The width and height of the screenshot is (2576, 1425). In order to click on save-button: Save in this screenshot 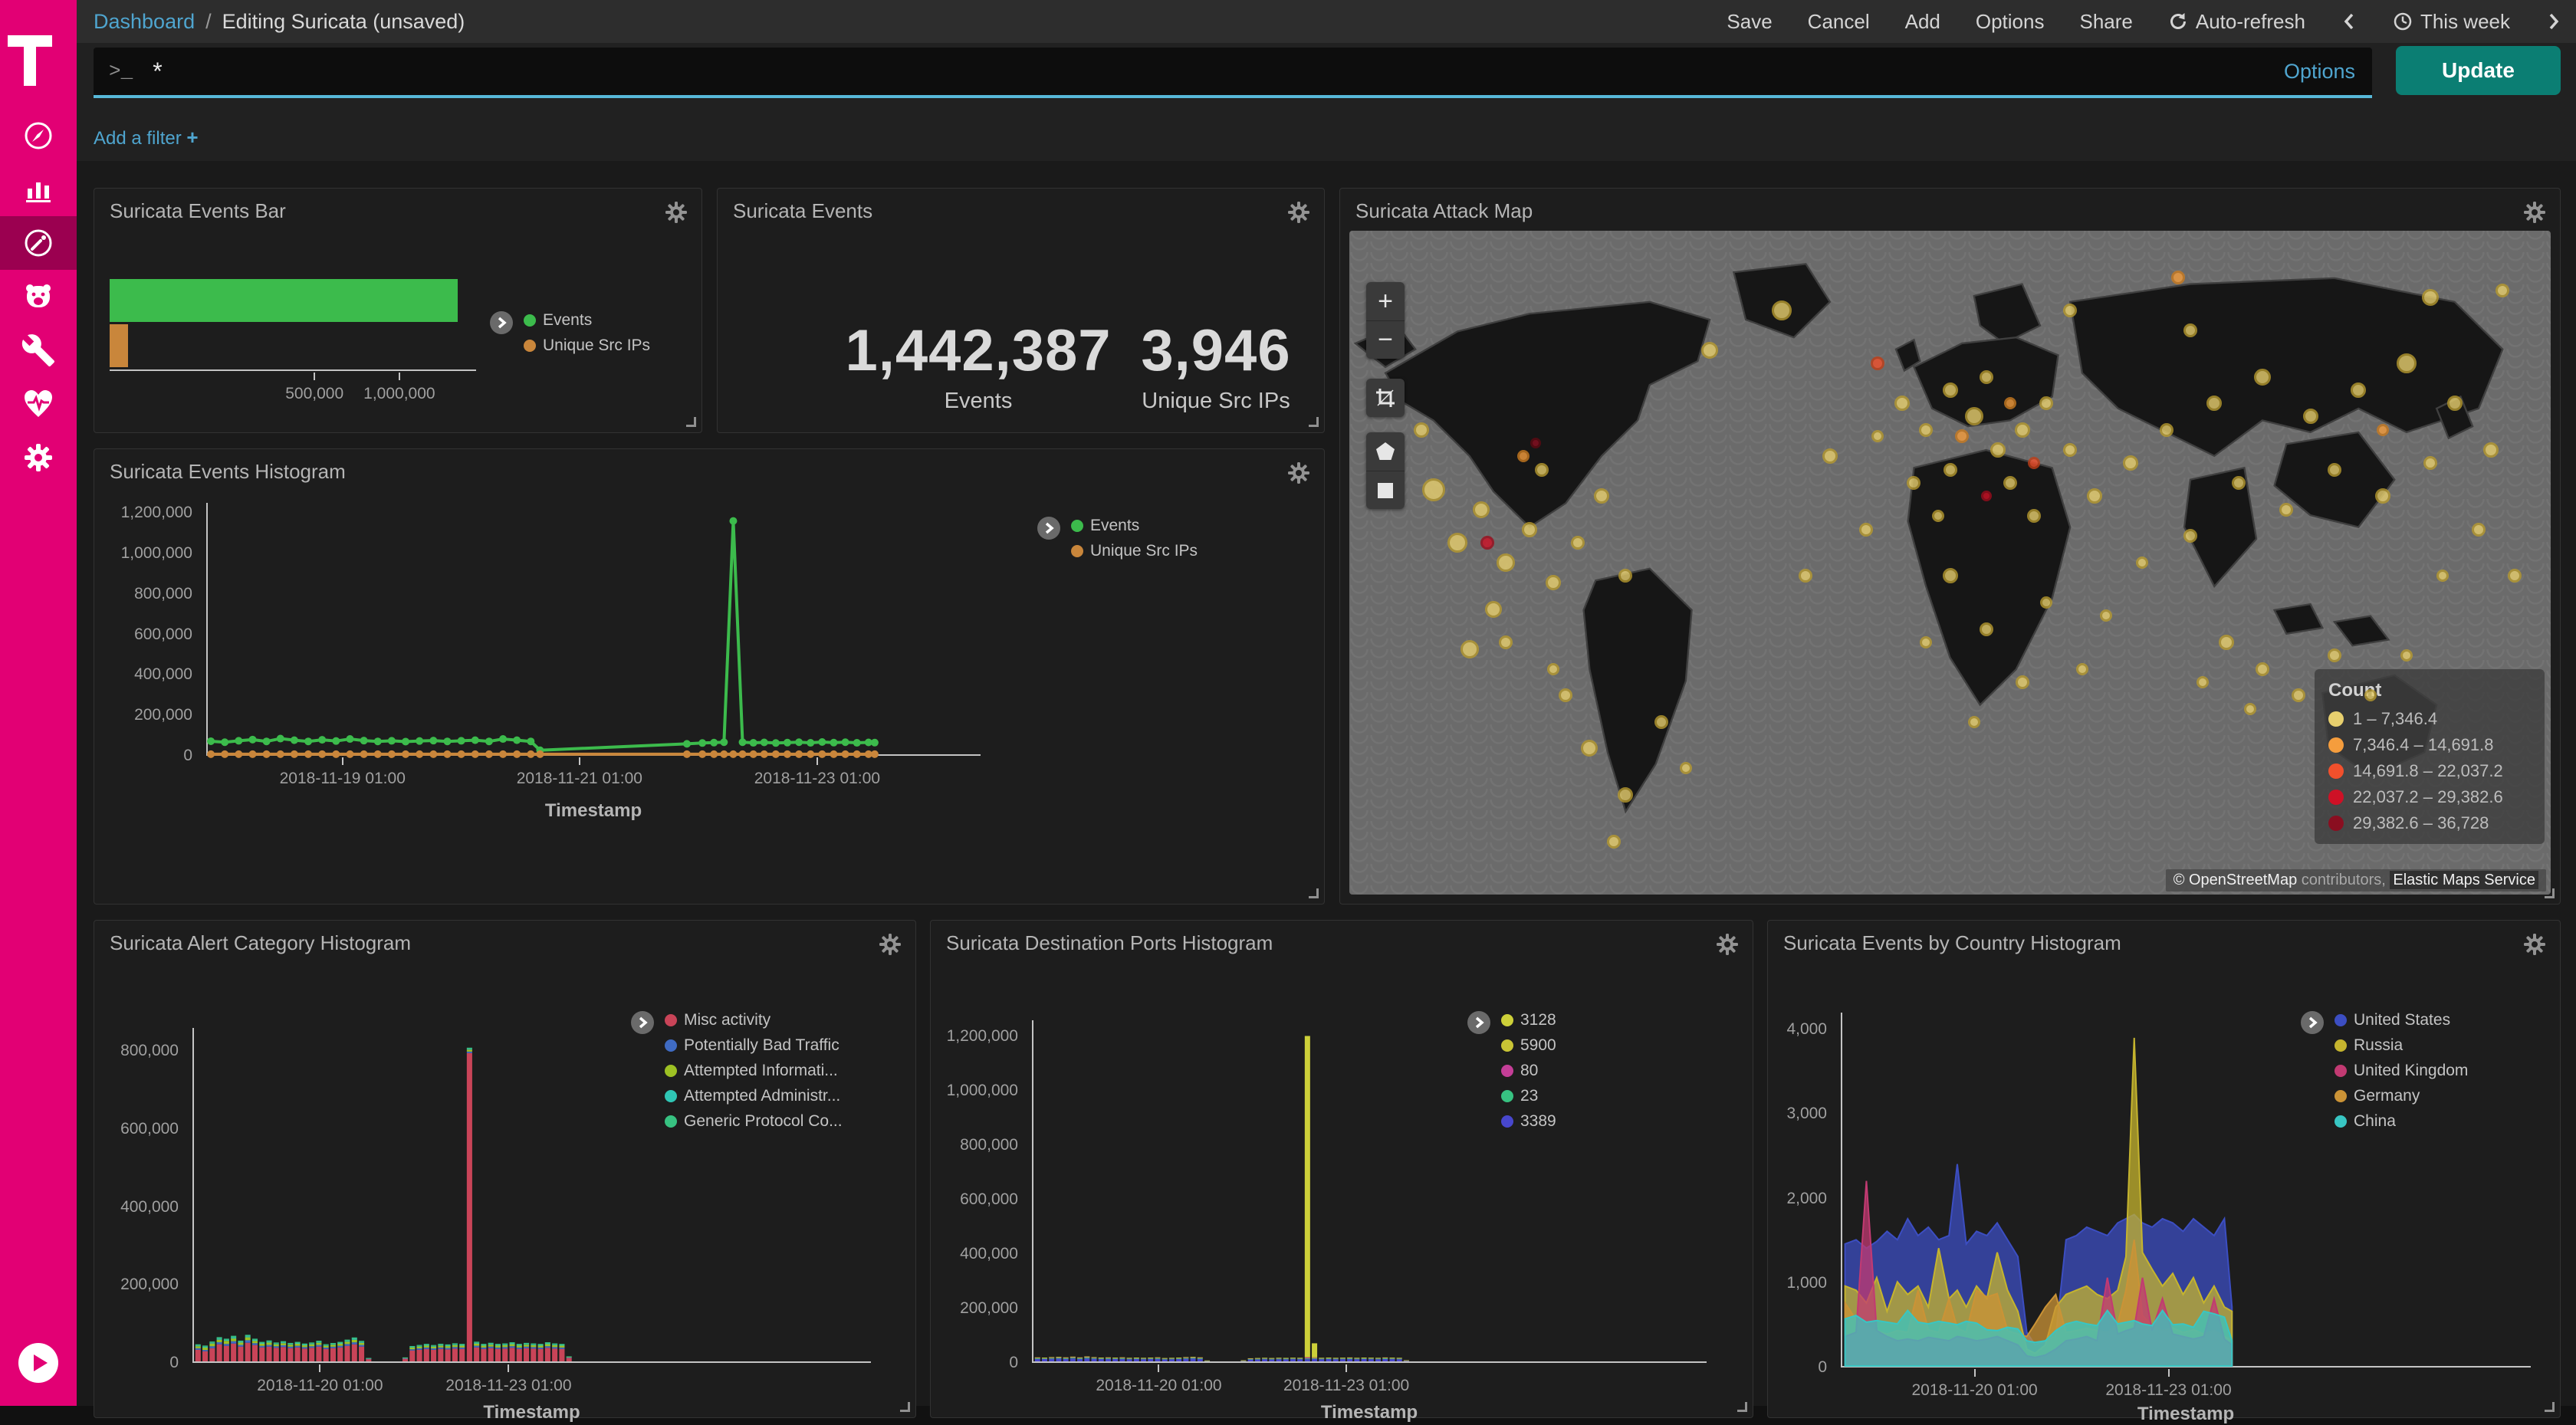, I will do `click(1750, 21)`.